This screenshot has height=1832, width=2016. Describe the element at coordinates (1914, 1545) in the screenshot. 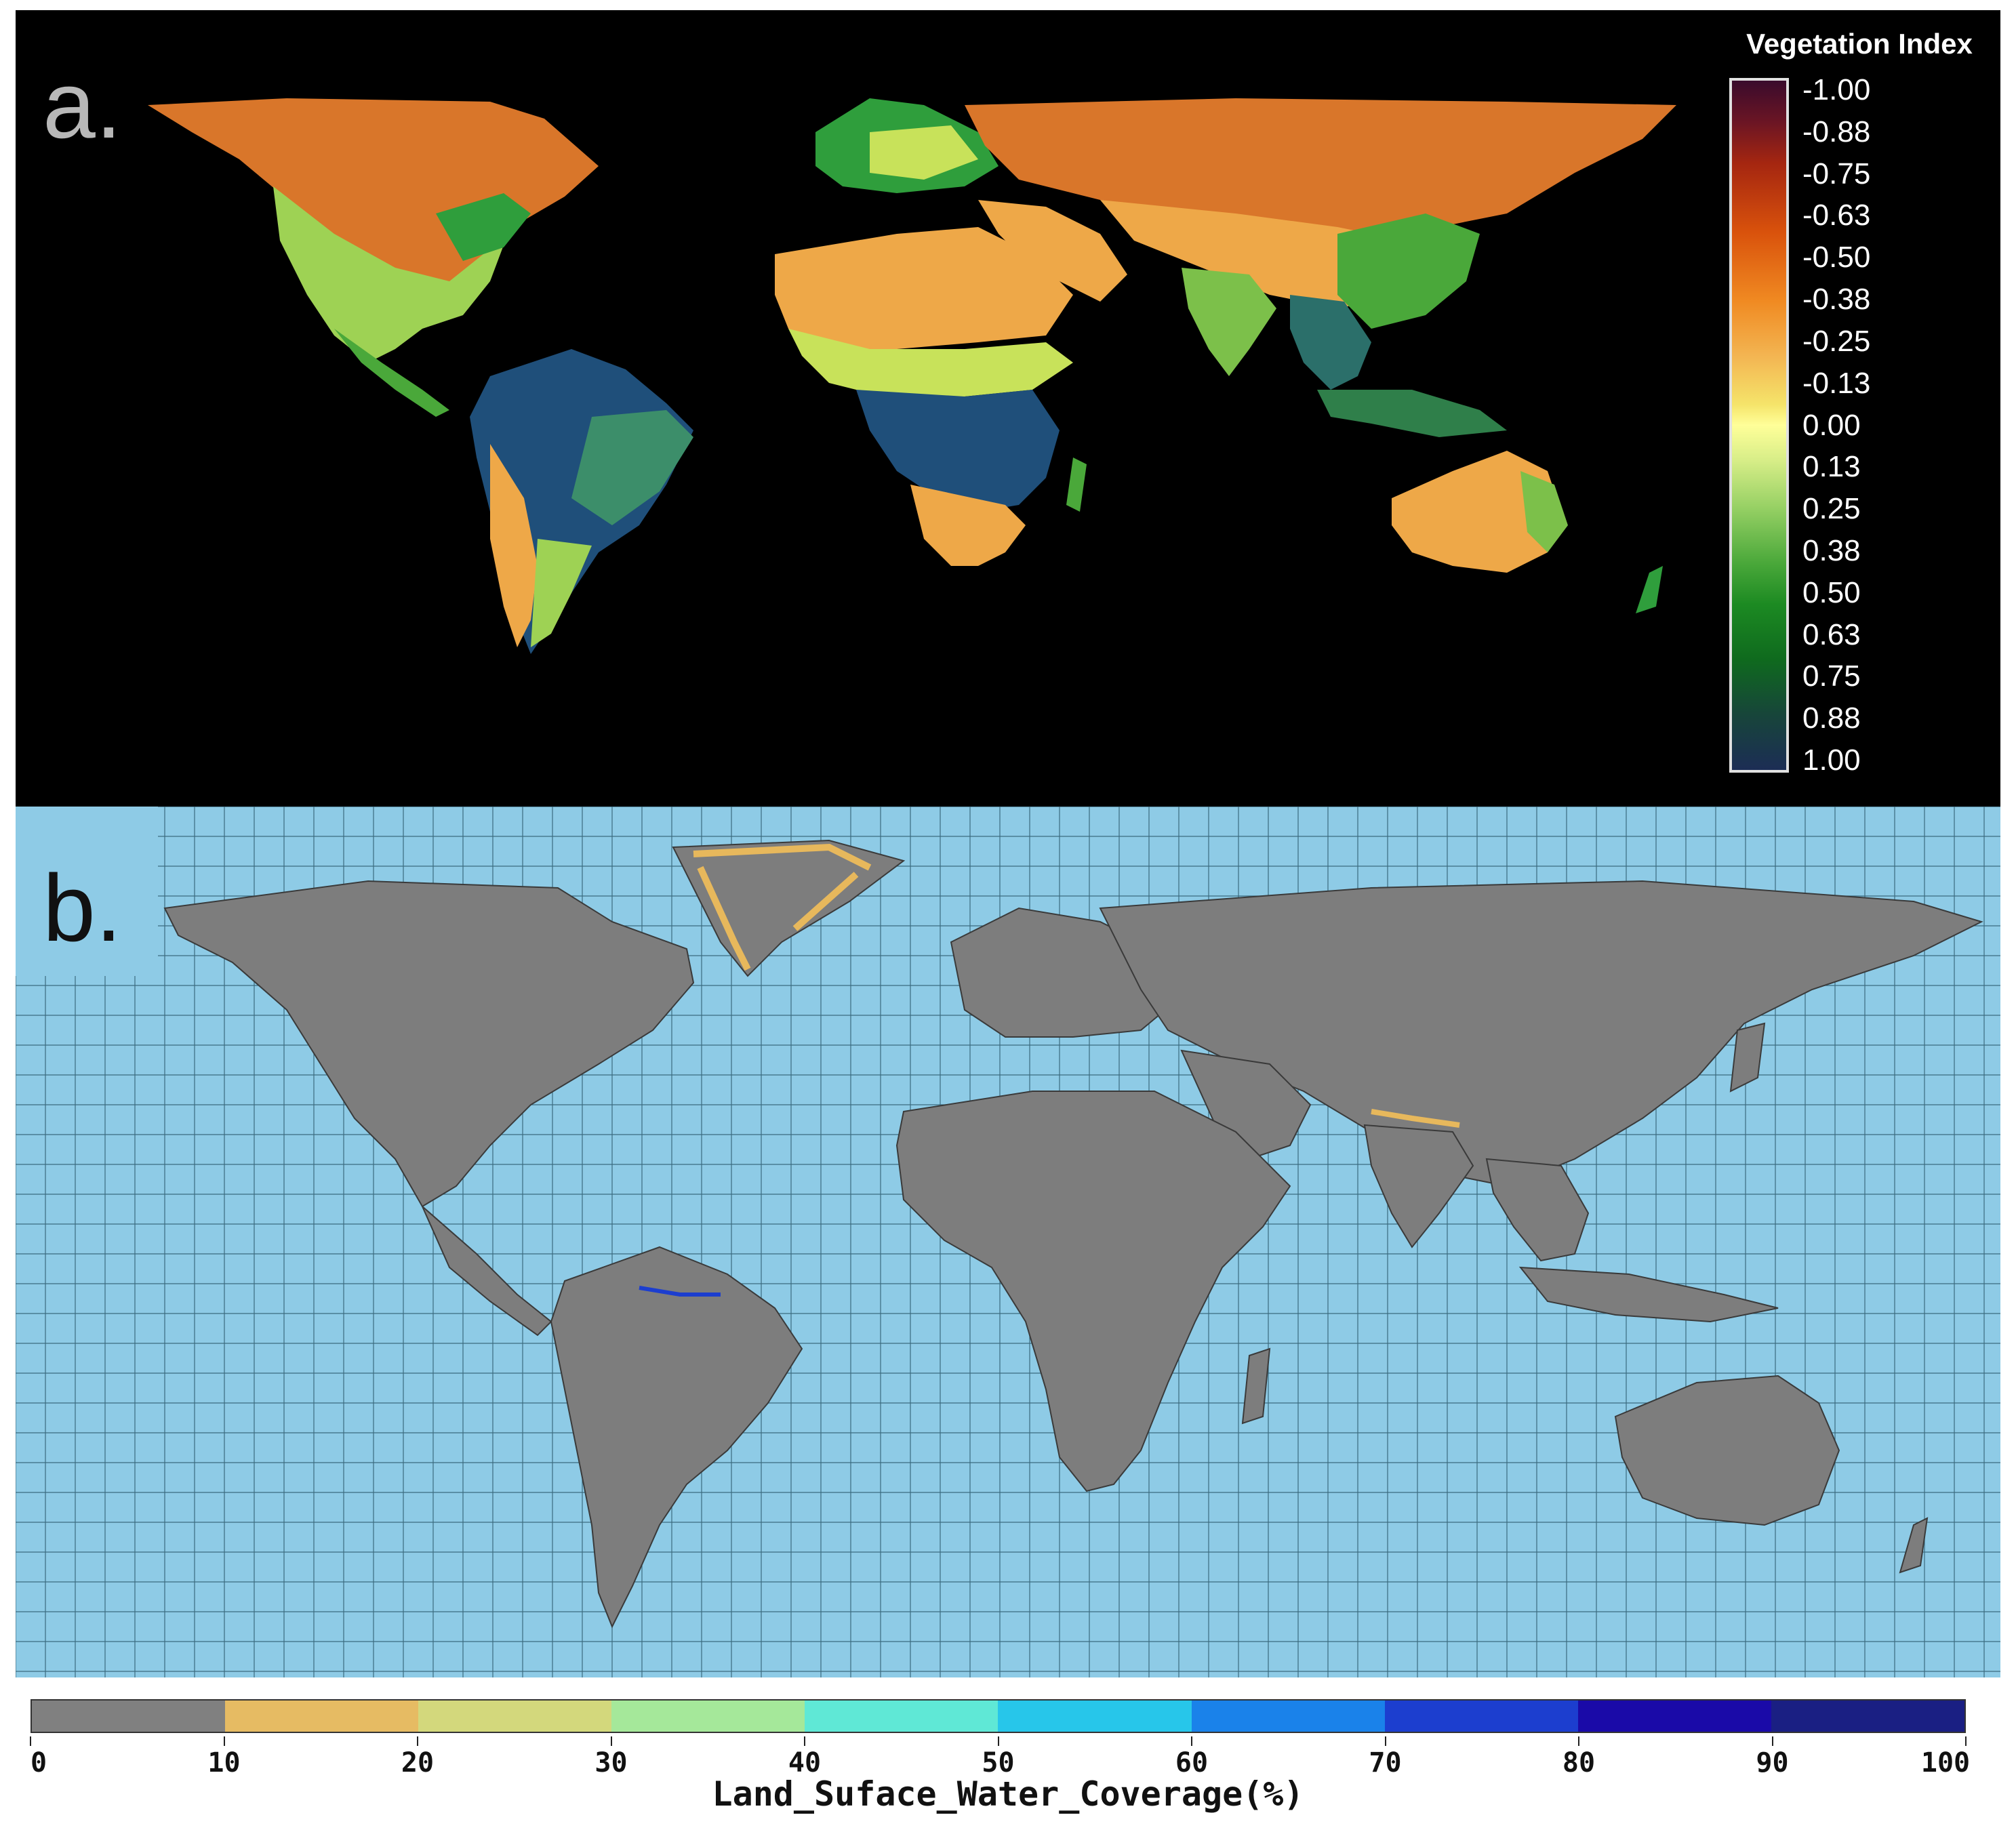

I see `new-zealand-land` at that location.